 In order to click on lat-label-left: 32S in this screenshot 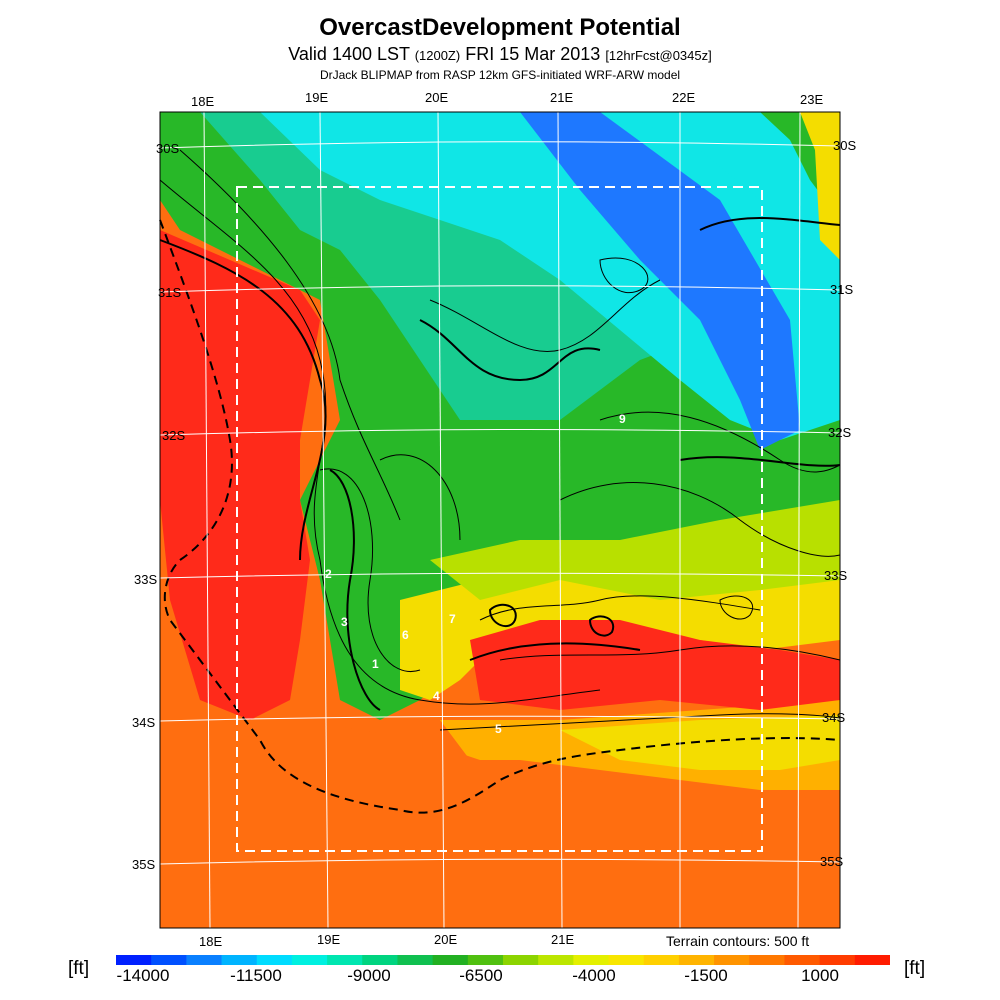, I will do `click(173, 435)`.